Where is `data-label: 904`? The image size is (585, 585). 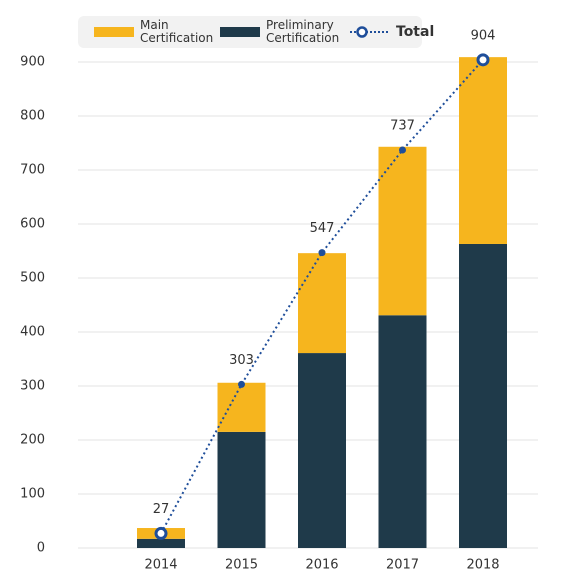
data-label: 904 is located at coordinates (483, 35).